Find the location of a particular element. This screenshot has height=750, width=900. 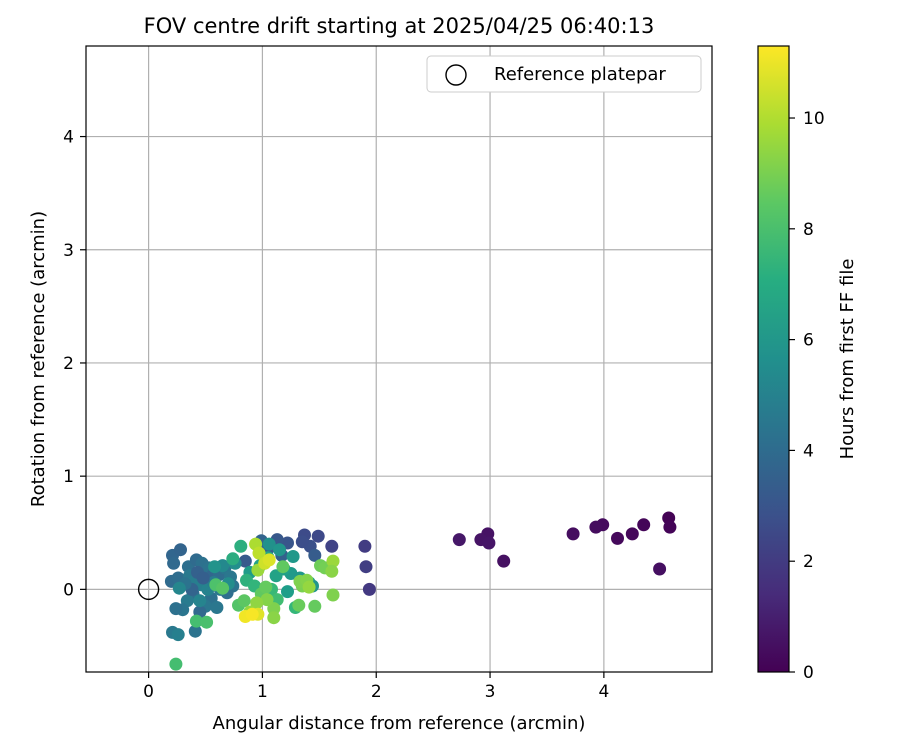

y-tick-label: 4 is located at coordinates (68, 138).